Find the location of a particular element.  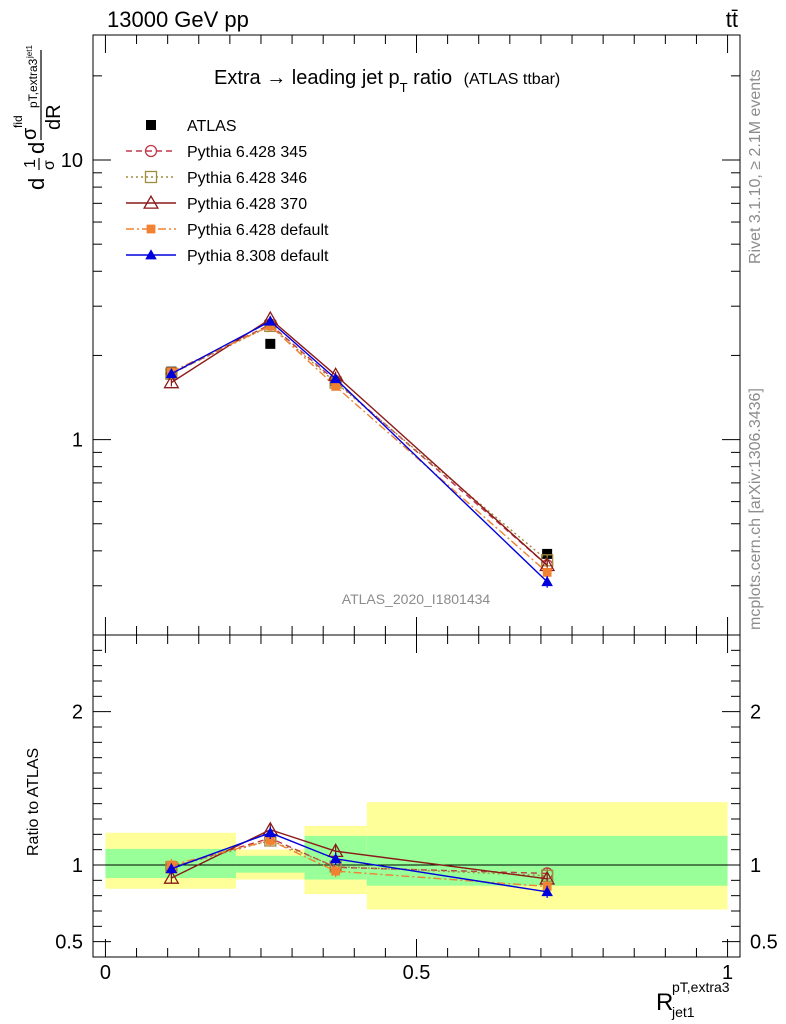

main-panel-series is located at coordinates (359, 449).